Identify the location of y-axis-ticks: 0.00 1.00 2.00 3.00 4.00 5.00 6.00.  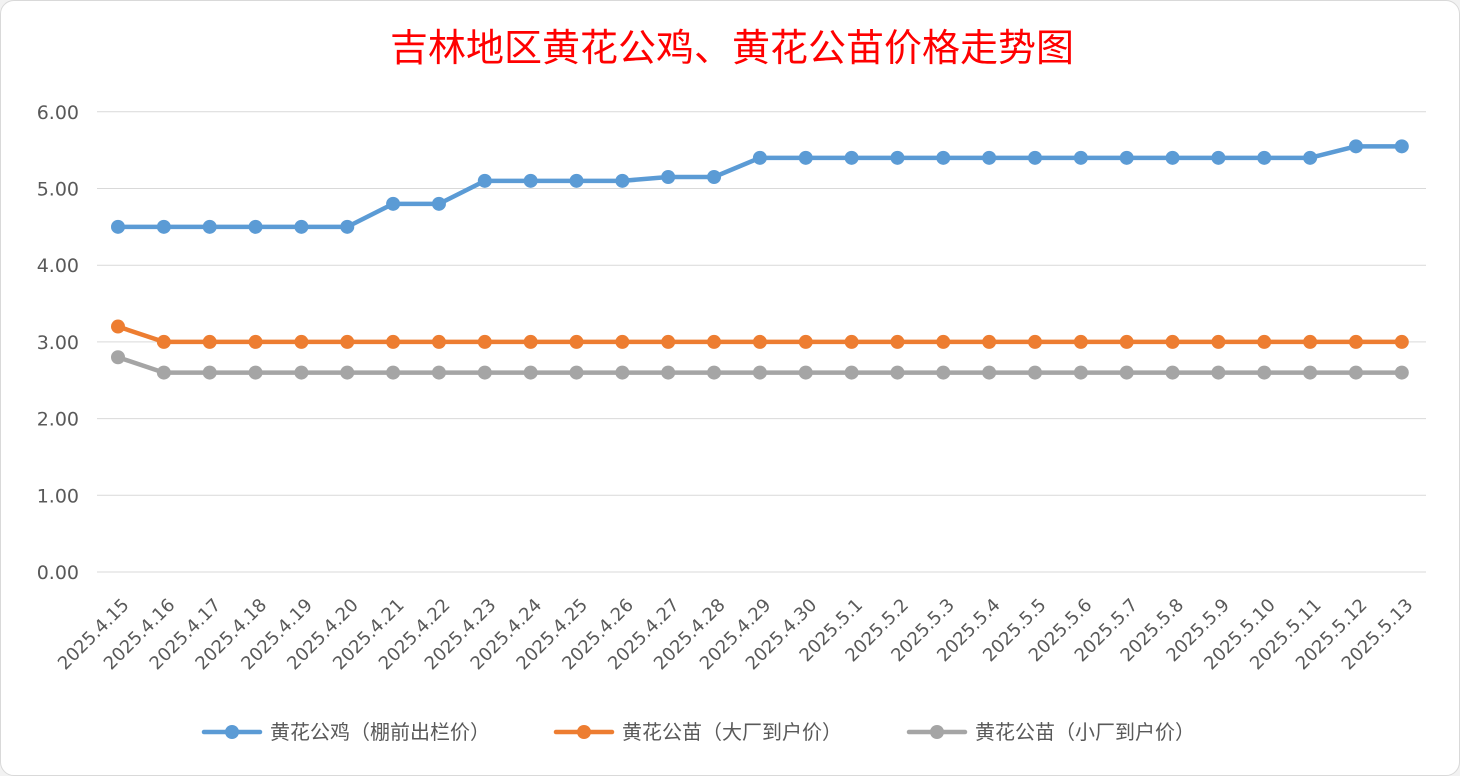
(58, 343).